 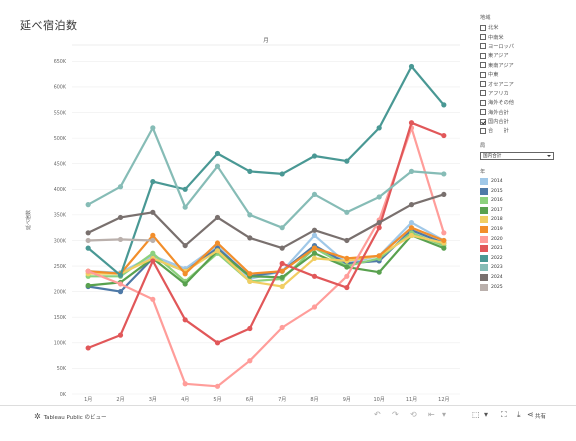 I want to click on series-2024, so click(x=266, y=221).